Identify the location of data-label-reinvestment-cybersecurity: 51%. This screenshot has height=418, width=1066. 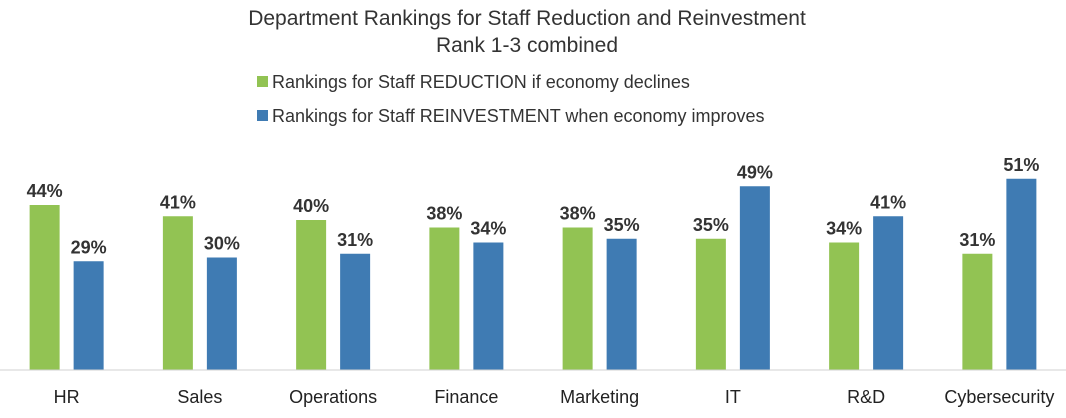
(1021, 165).